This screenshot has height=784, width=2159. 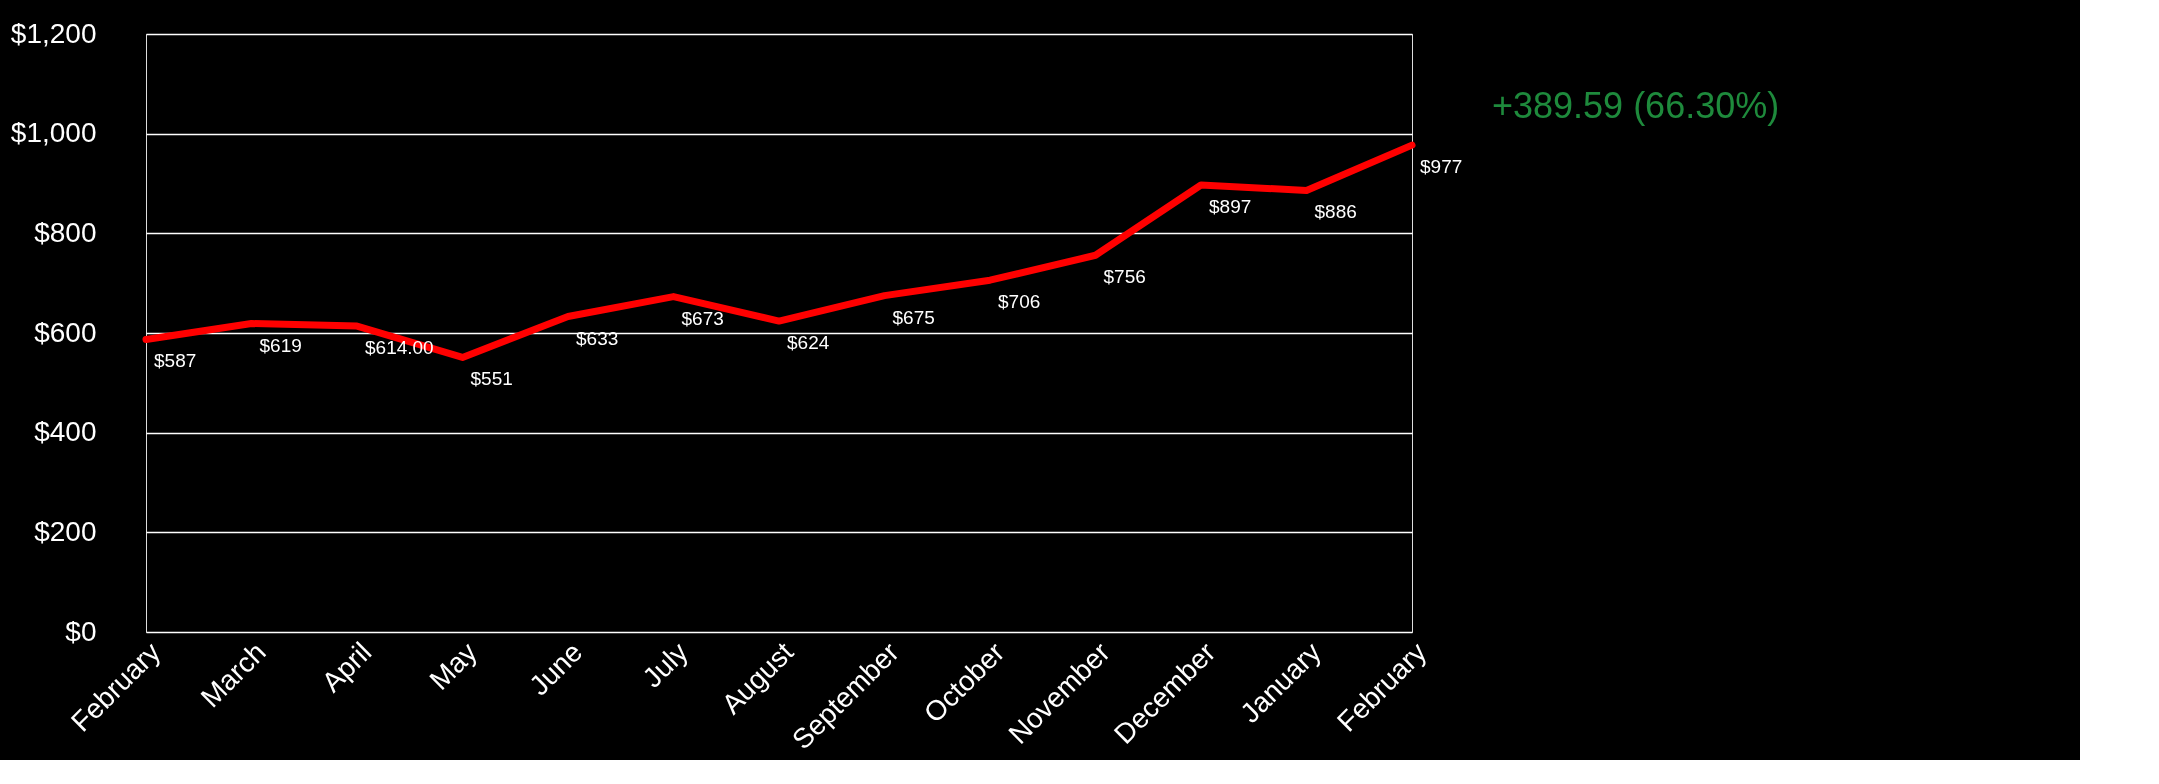 I want to click on data-label: $675, so click(x=913, y=317).